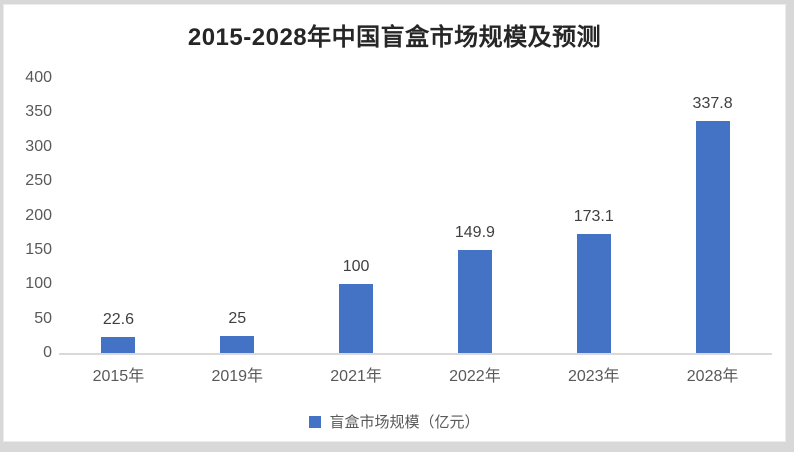 The width and height of the screenshot is (794, 452). I want to click on x-axis-tick-label: 2015年, so click(118, 376).